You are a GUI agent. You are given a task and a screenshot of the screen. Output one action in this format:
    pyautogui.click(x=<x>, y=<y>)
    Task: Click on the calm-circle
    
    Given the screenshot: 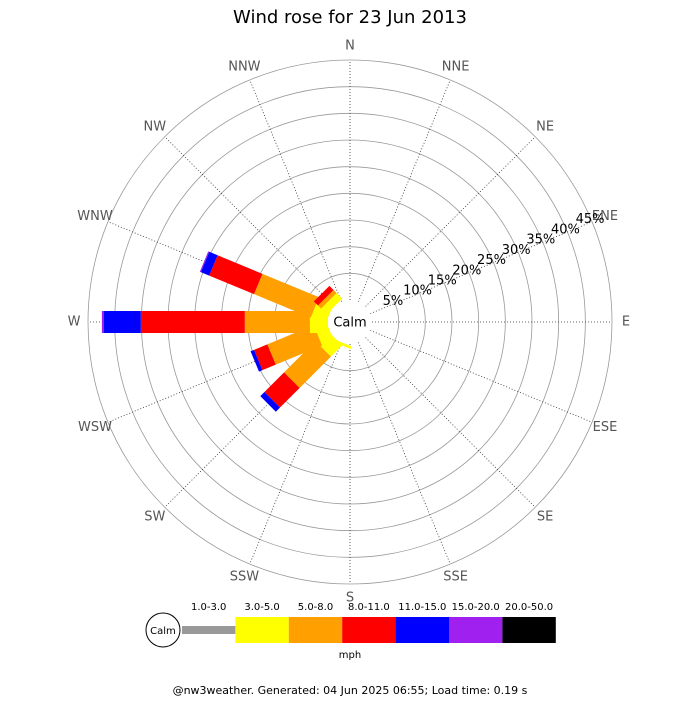 What is the action you would take?
    pyautogui.click(x=350, y=322)
    